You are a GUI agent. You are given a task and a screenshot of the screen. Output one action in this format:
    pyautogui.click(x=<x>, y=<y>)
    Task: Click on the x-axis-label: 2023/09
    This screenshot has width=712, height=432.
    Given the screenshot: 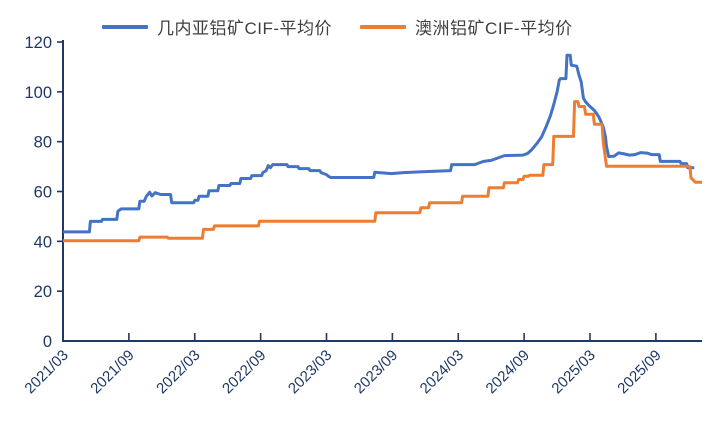 What is the action you would take?
    pyautogui.click(x=376, y=372)
    